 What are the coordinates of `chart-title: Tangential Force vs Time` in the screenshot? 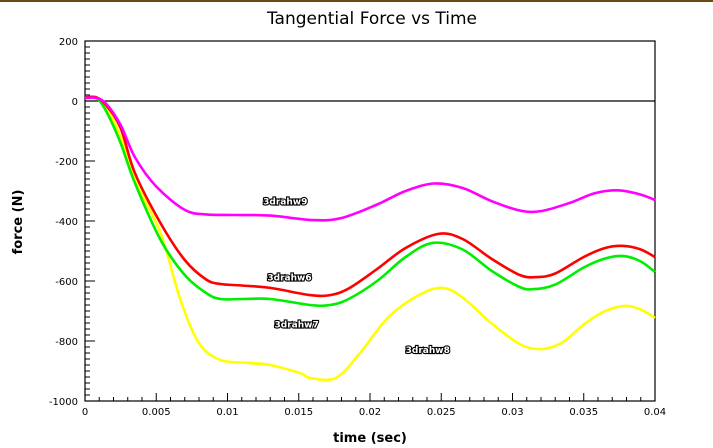 It's located at (371, 19).